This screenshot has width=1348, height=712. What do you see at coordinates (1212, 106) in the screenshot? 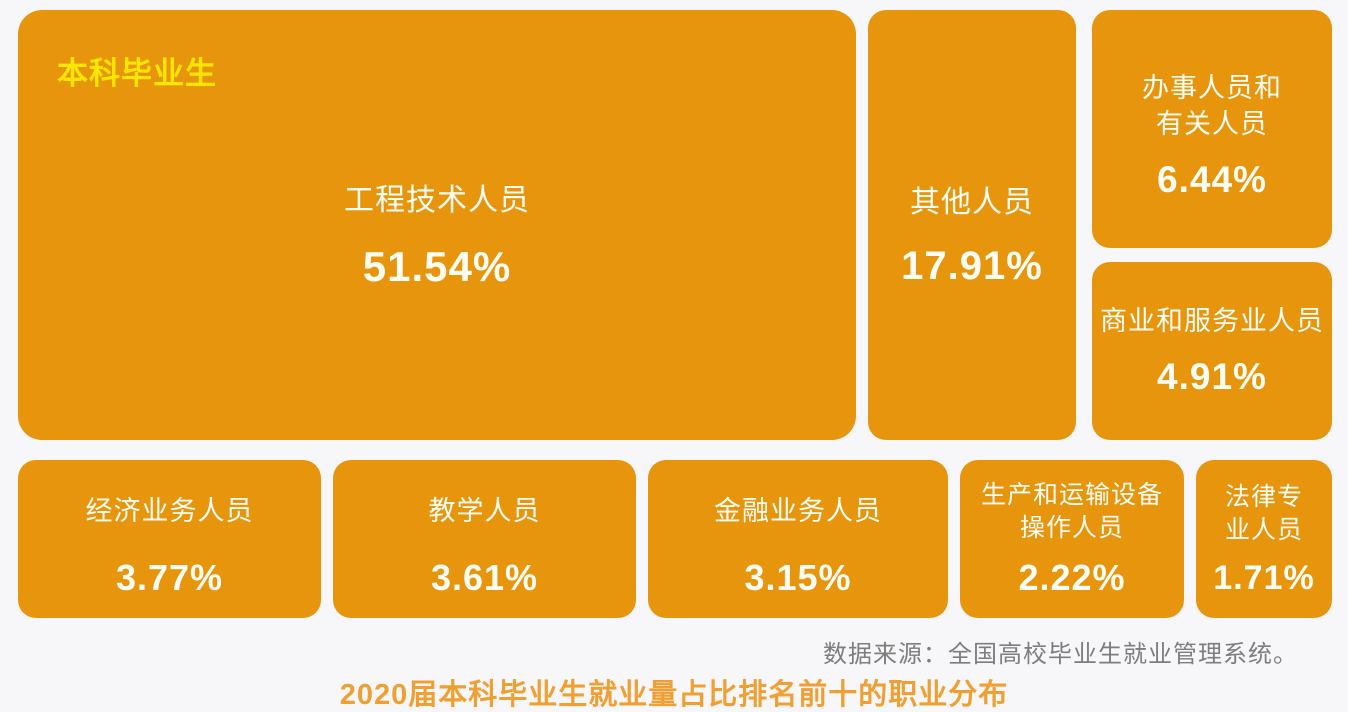
I see `tile-label: 办事人员和 有关人员` at bounding box center [1212, 106].